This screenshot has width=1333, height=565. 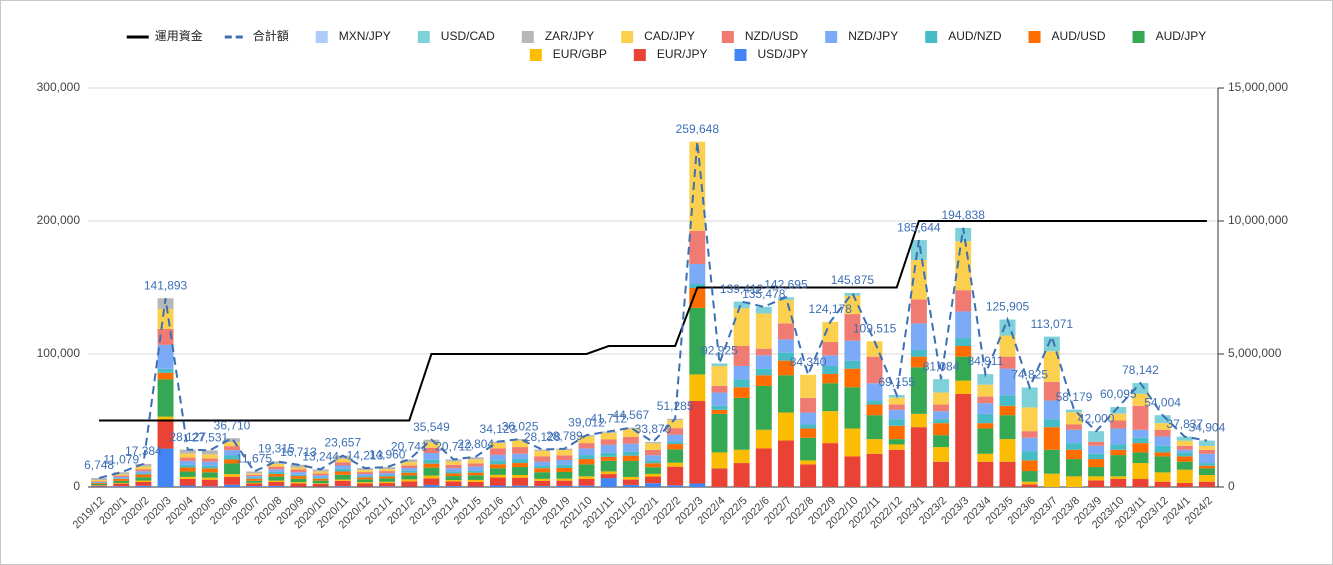 I want to click on legend-item: 運用資金, so click(x=164, y=35).